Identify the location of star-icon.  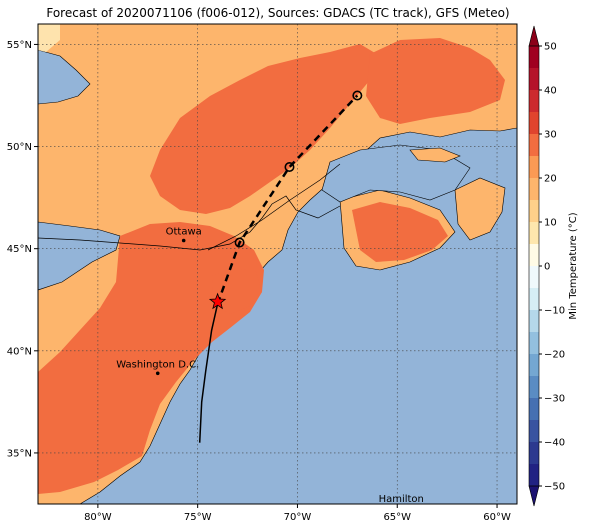
(217, 301).